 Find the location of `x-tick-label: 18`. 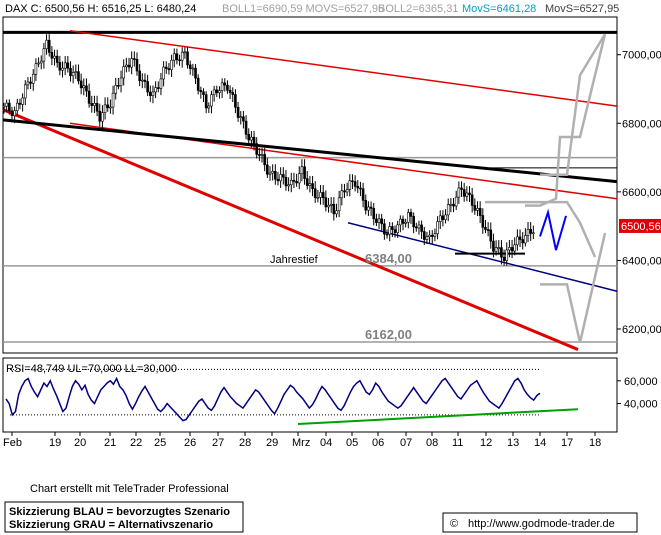

x-tick-label: 18 is located at coordinates (595, 443).